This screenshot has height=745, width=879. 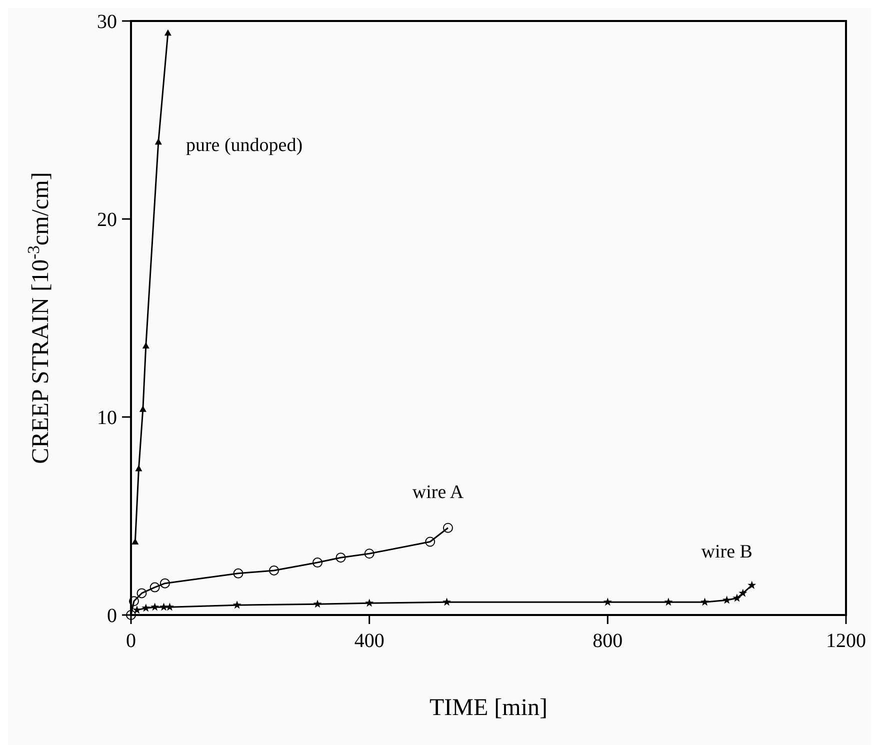 I want to click on y-tick-label: 30, so click(x=107, y=22).